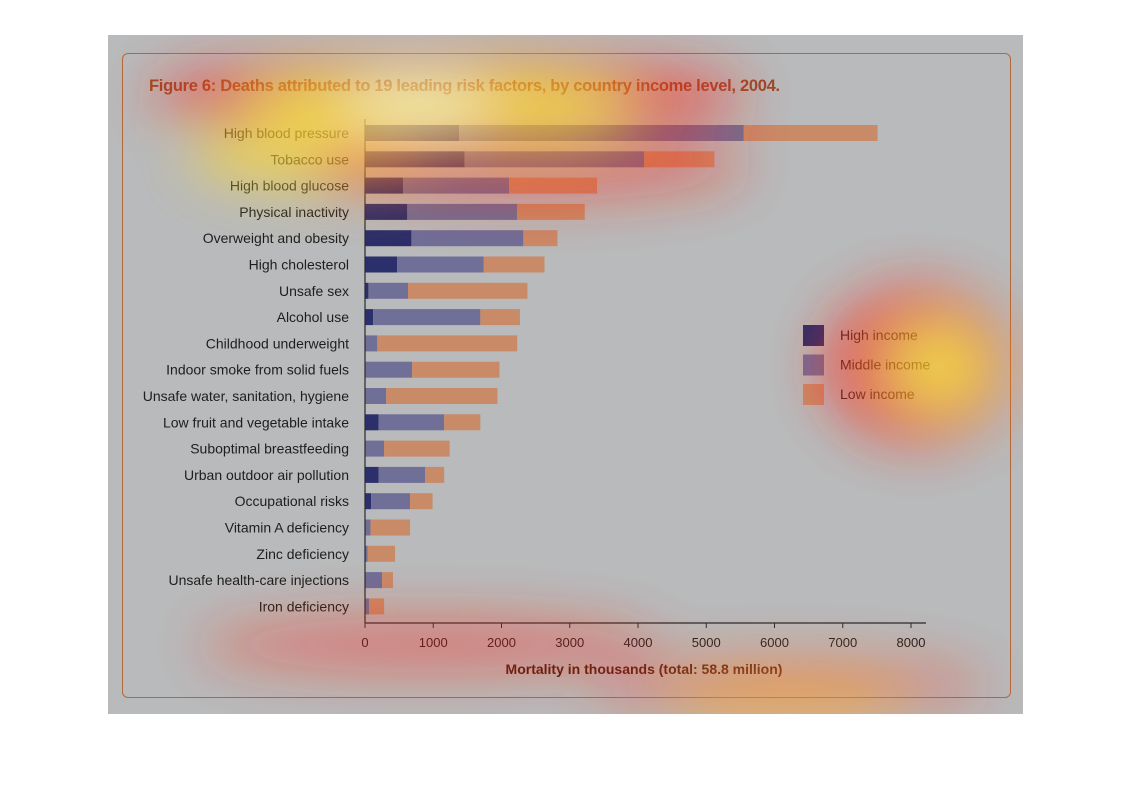 This screenshot has height=808, width=1130. Describe the element at coordinates (706, 642) in the screenshot. I see `x-tick-label: 5000` at that location.